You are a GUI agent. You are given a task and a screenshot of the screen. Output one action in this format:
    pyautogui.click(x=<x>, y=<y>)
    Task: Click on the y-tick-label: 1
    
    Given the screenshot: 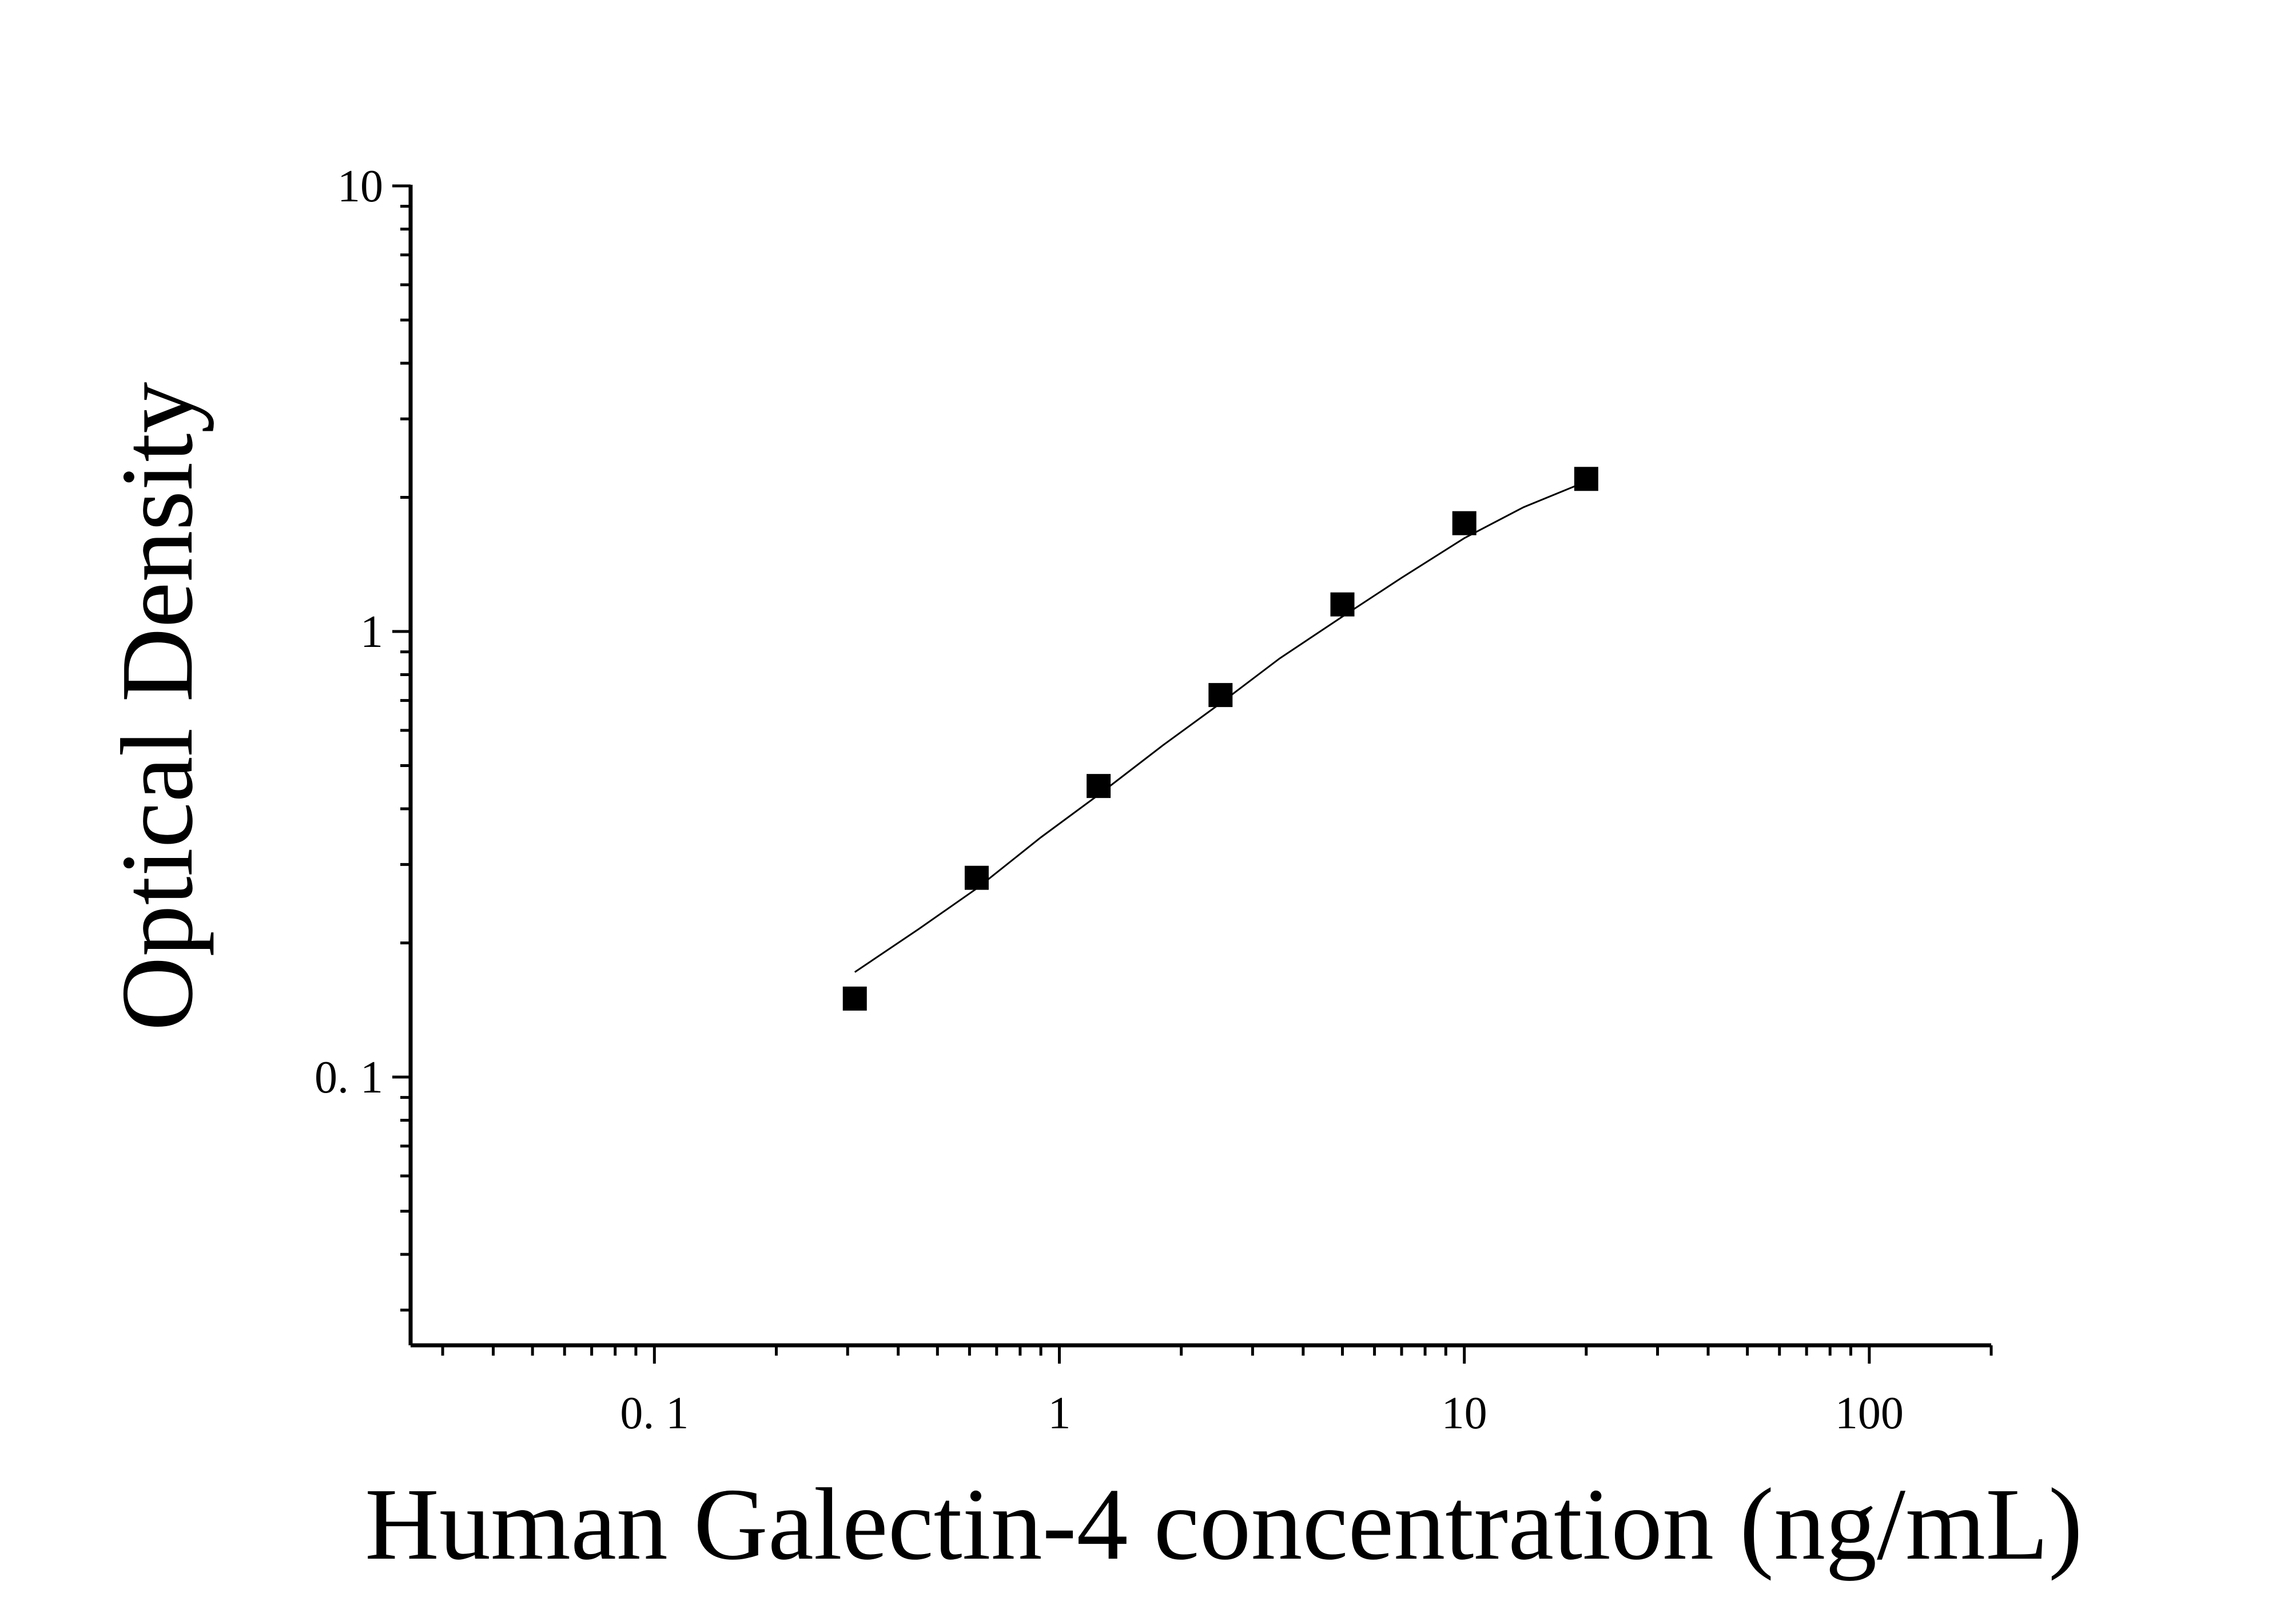 What is the action you would take?
    pyautogui.click(x=371, y=632)
    